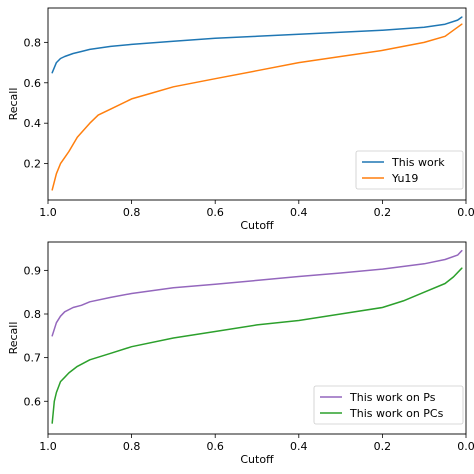 The image size is (474, 474). I want to click on y-tick-label: 0.7, so click(33, 358).